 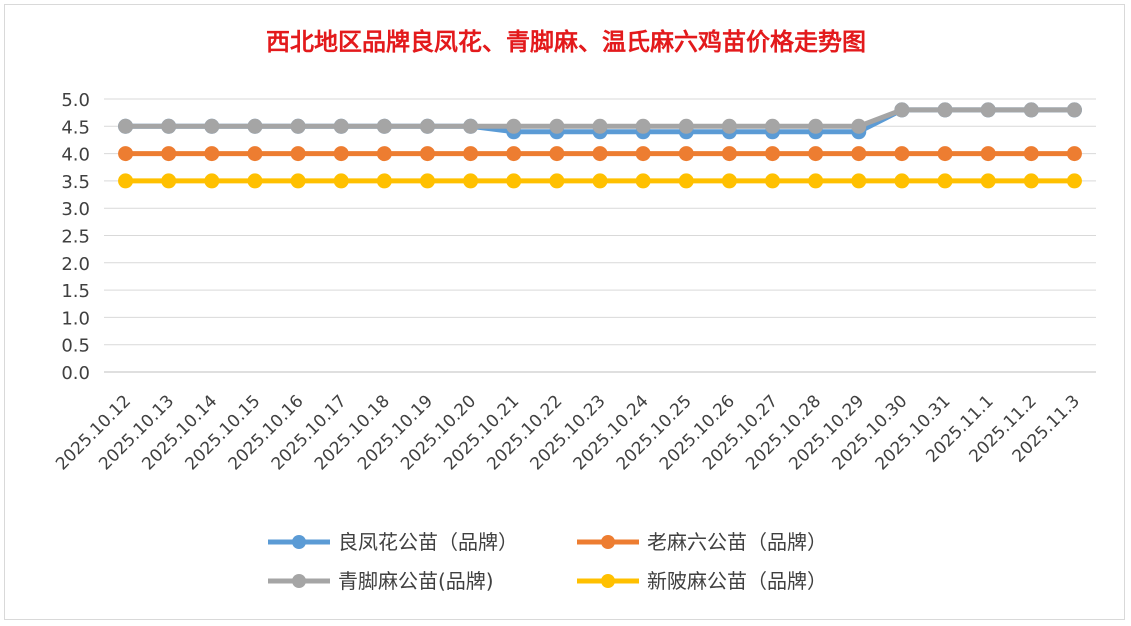 I want to click on legend-item: 良凤花公苗（品牌）, so click(x=393, y=542).